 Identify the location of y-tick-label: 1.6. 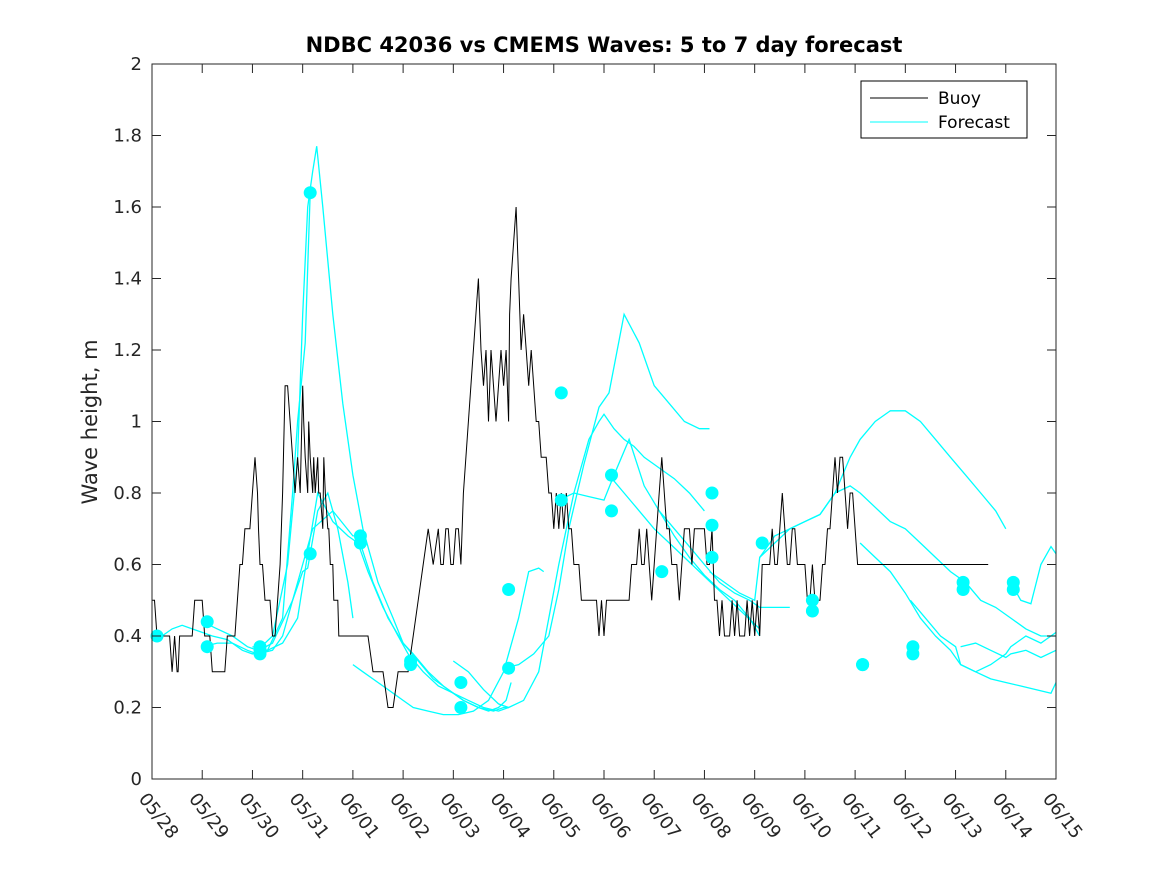
(127, 207).